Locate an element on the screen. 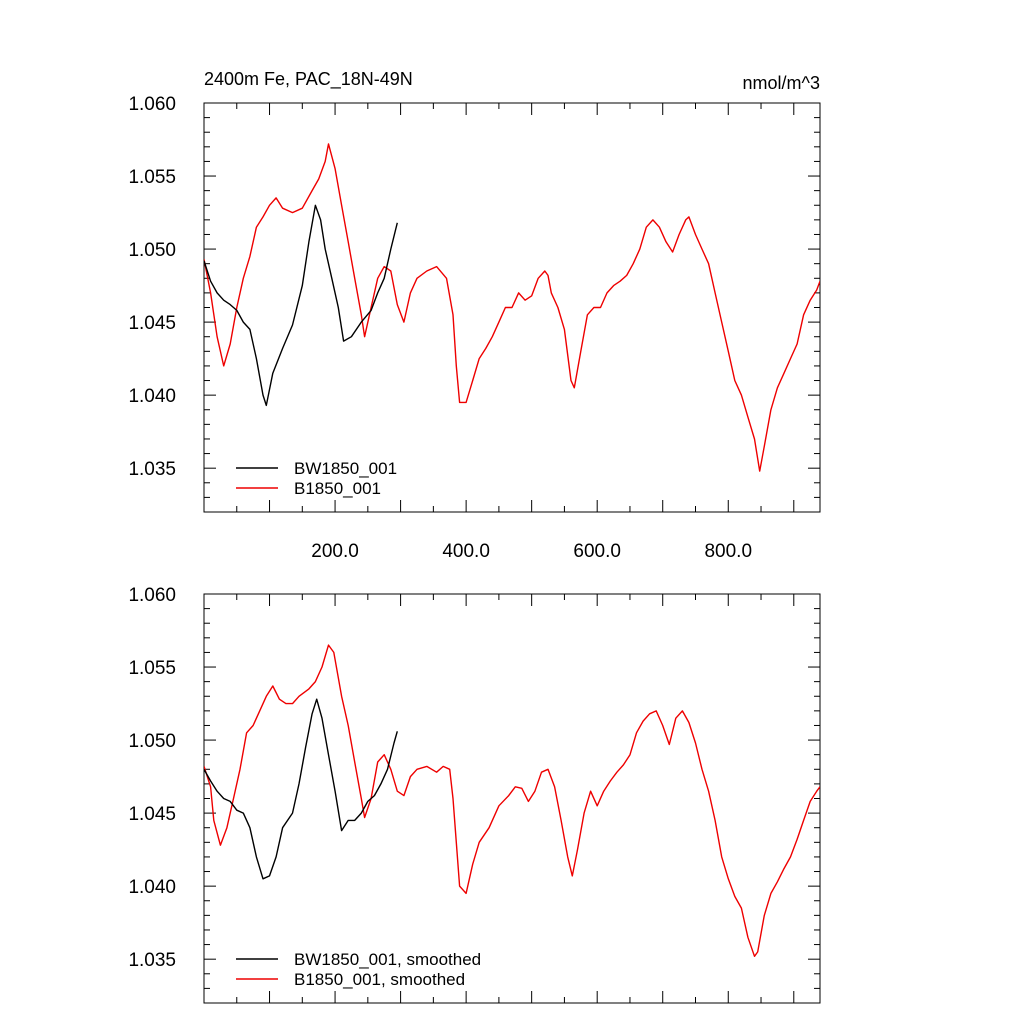 The image size is (1024, 1029). legend-label: BW1850_001, smoothed is located at coordinates (387, 959).